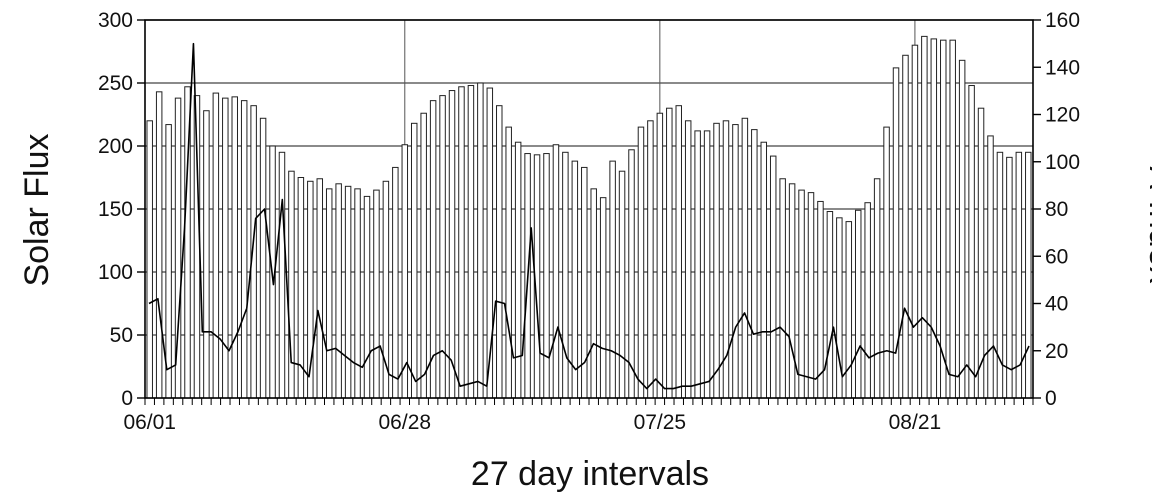 Image resolution: width=1152 pixels, height=496 pixels. I want to click on x-tick-label: 08/21, so click(915, 422).